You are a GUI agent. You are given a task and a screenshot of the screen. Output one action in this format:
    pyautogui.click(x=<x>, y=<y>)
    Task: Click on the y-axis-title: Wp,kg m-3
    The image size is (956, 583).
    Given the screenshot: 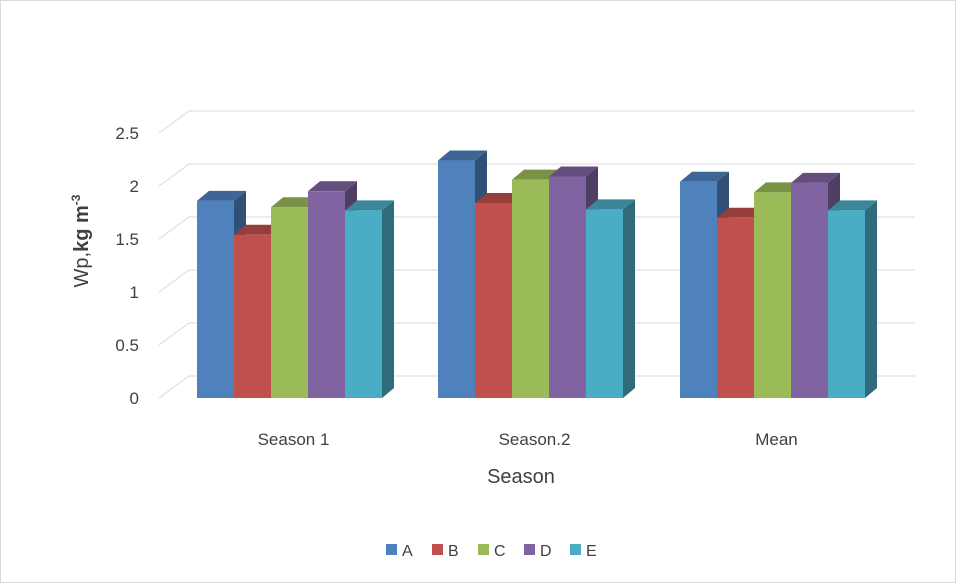 What is the action you would take?
    pyautogui.click(x=81, y=240)
    